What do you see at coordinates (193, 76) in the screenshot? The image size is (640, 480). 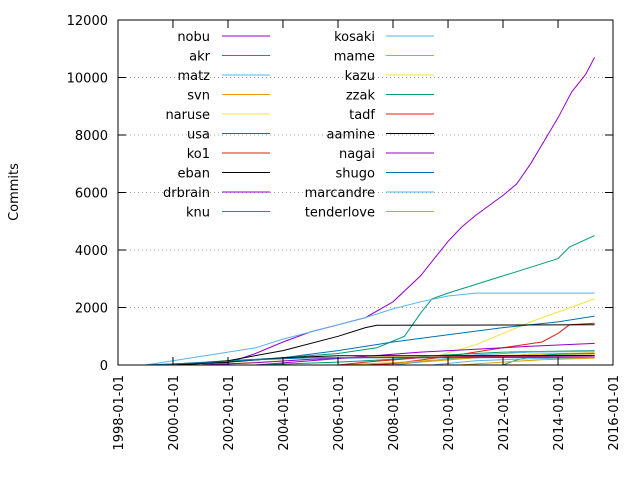 I see `legend-label-matz: matz` at bounding box center [193, 76].